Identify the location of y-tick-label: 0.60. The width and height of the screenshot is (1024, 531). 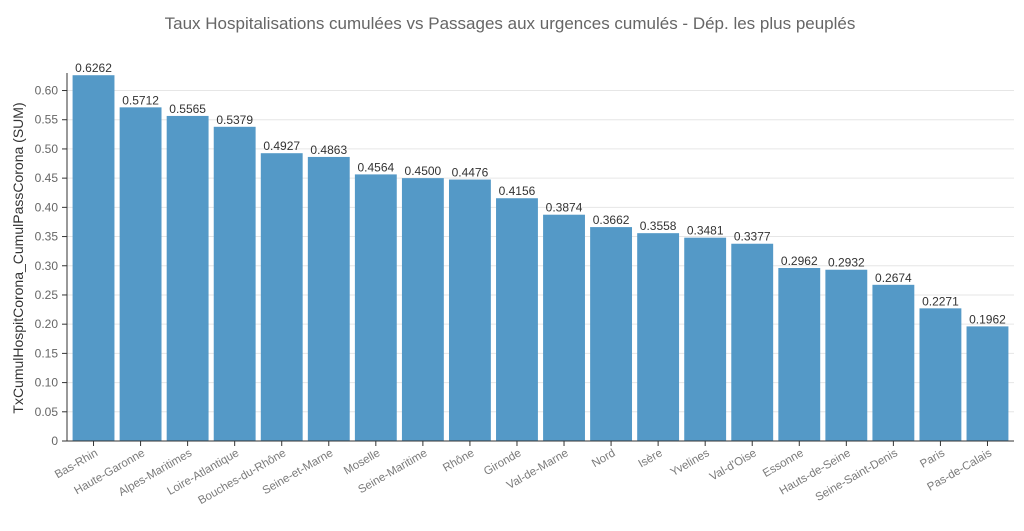
(47, 91).